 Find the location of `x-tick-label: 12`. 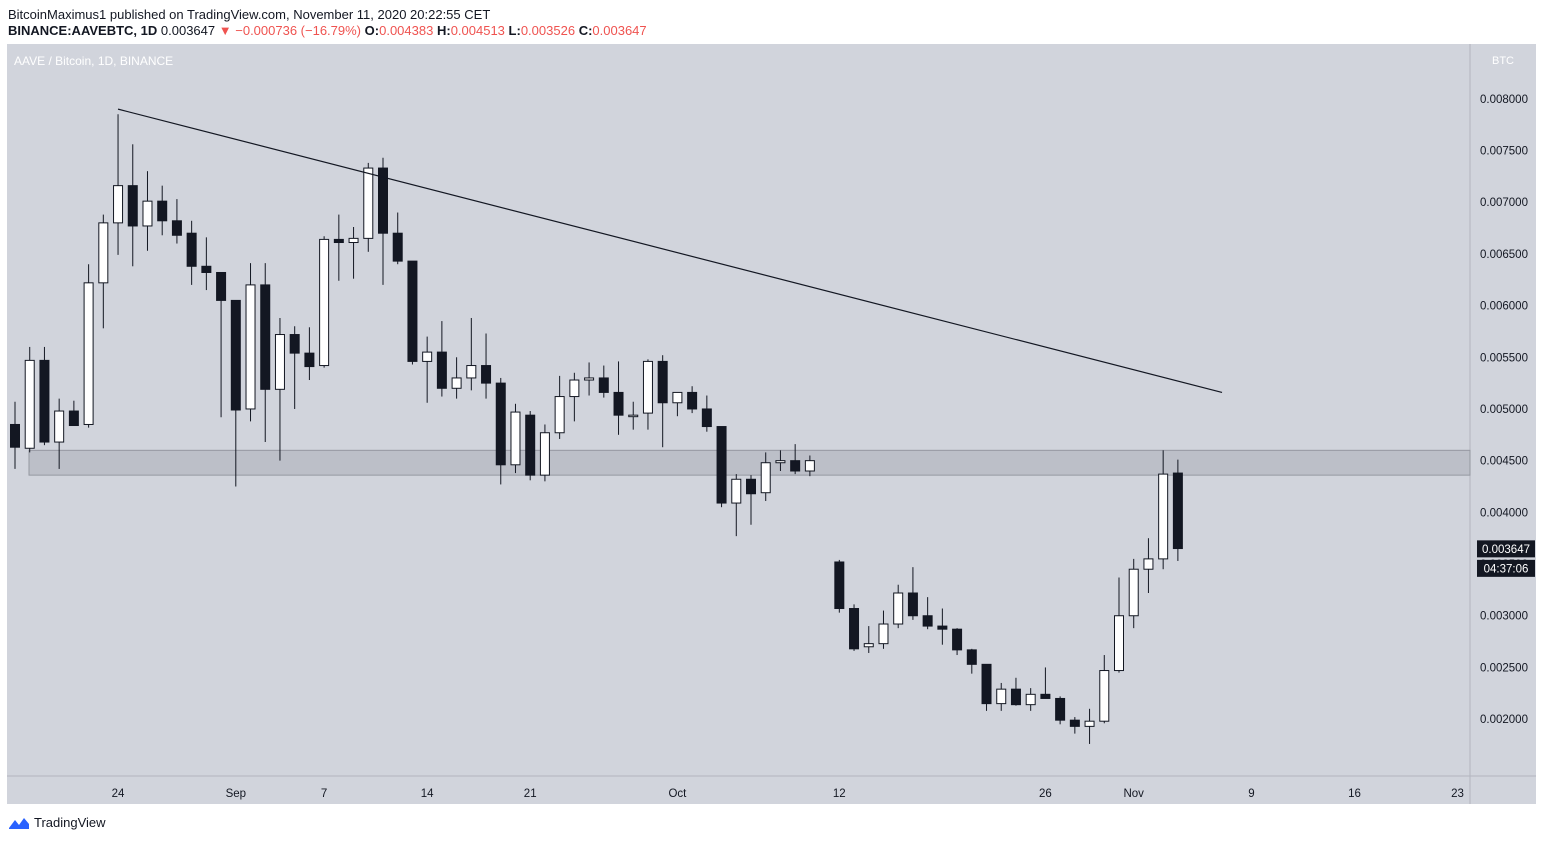

x-tick-label: 12 is located at coordinates (839, 794).